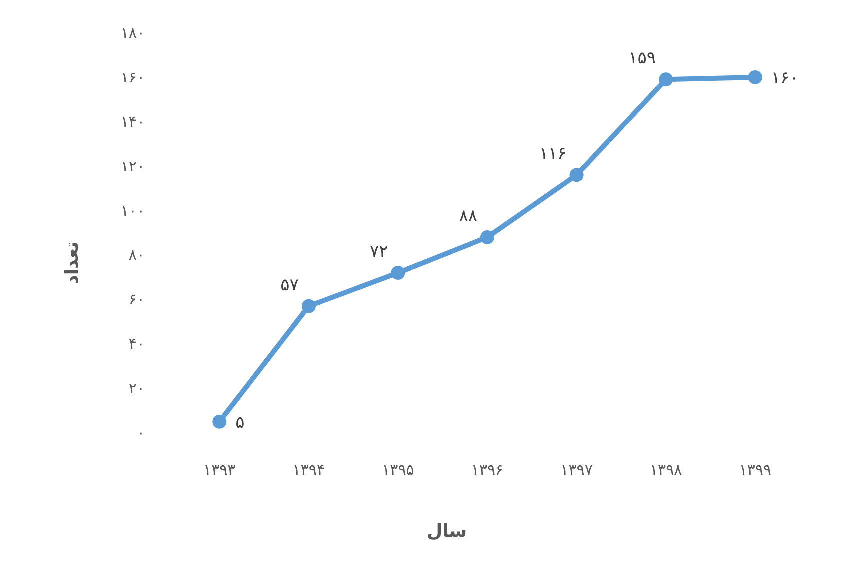 The width and height of the screenshot is (854, 562). What do you see at coordinates (136, 344) in the screenshot?
I see `y-tick-label: ۴۰` at bounding box center [136, 344].